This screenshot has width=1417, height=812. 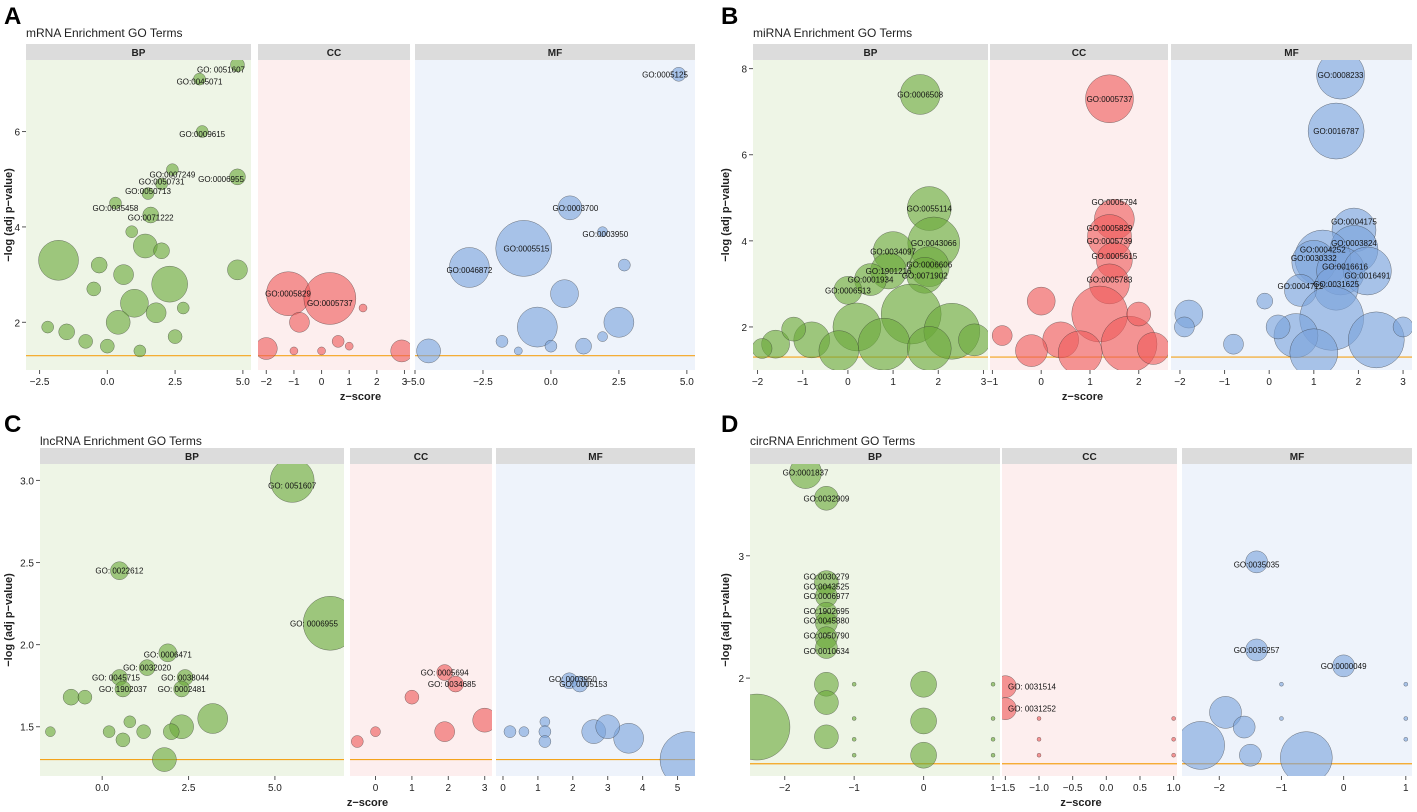 What do you see at coordinates (185, 677) in the screenshot?
I see `go-term-label: GO: 0038044` at bounding box center [185, 677].